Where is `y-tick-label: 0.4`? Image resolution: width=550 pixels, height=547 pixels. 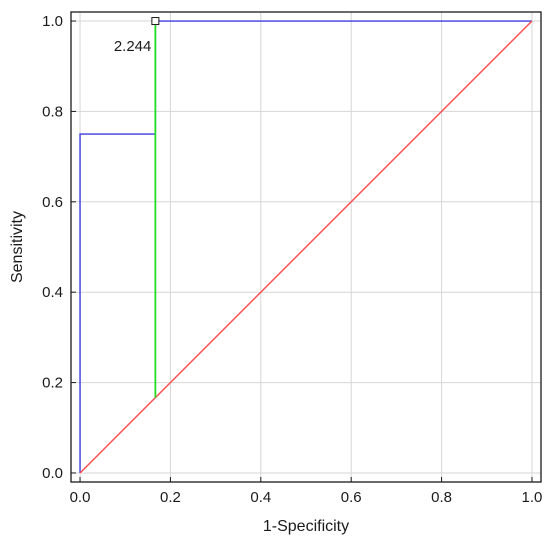
y-tick-label: 0.4 is located at coordinates (52, 292).